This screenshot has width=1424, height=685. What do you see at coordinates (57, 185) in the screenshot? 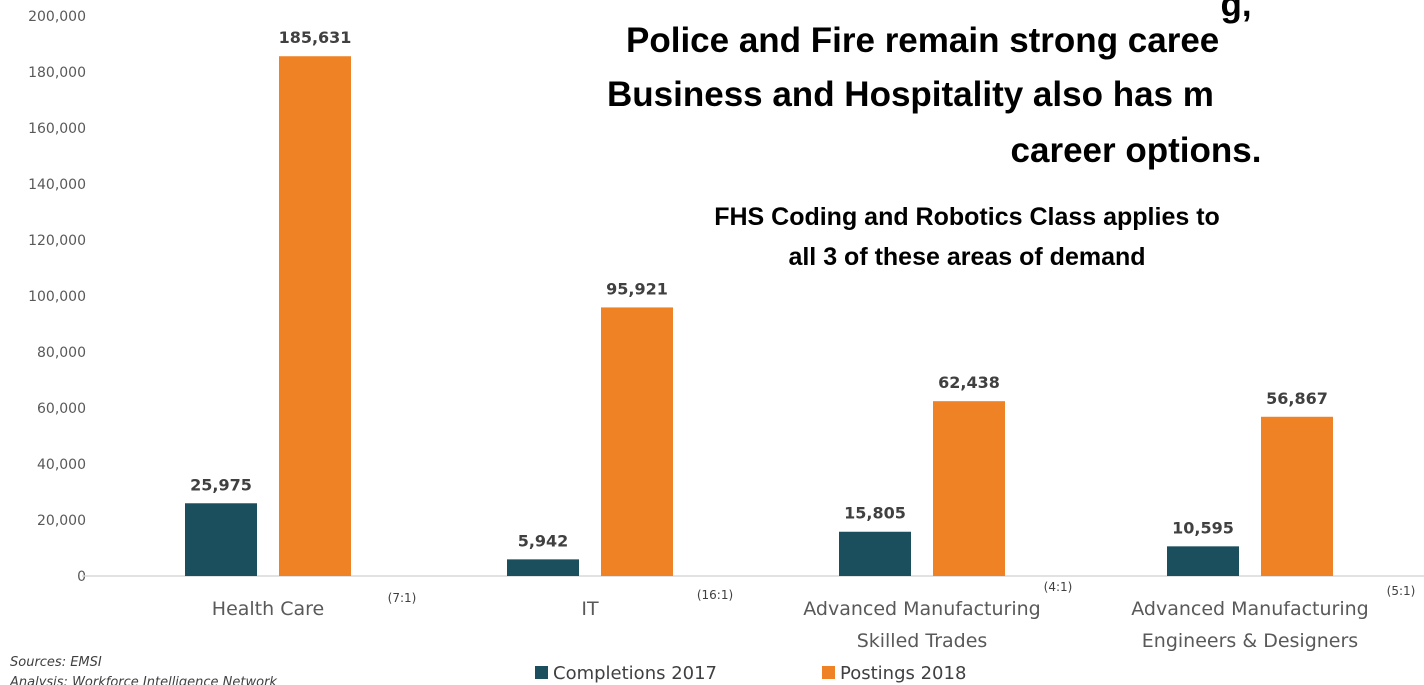
I see `y-tick-label: 140,000` at bounding box center [57, 185].